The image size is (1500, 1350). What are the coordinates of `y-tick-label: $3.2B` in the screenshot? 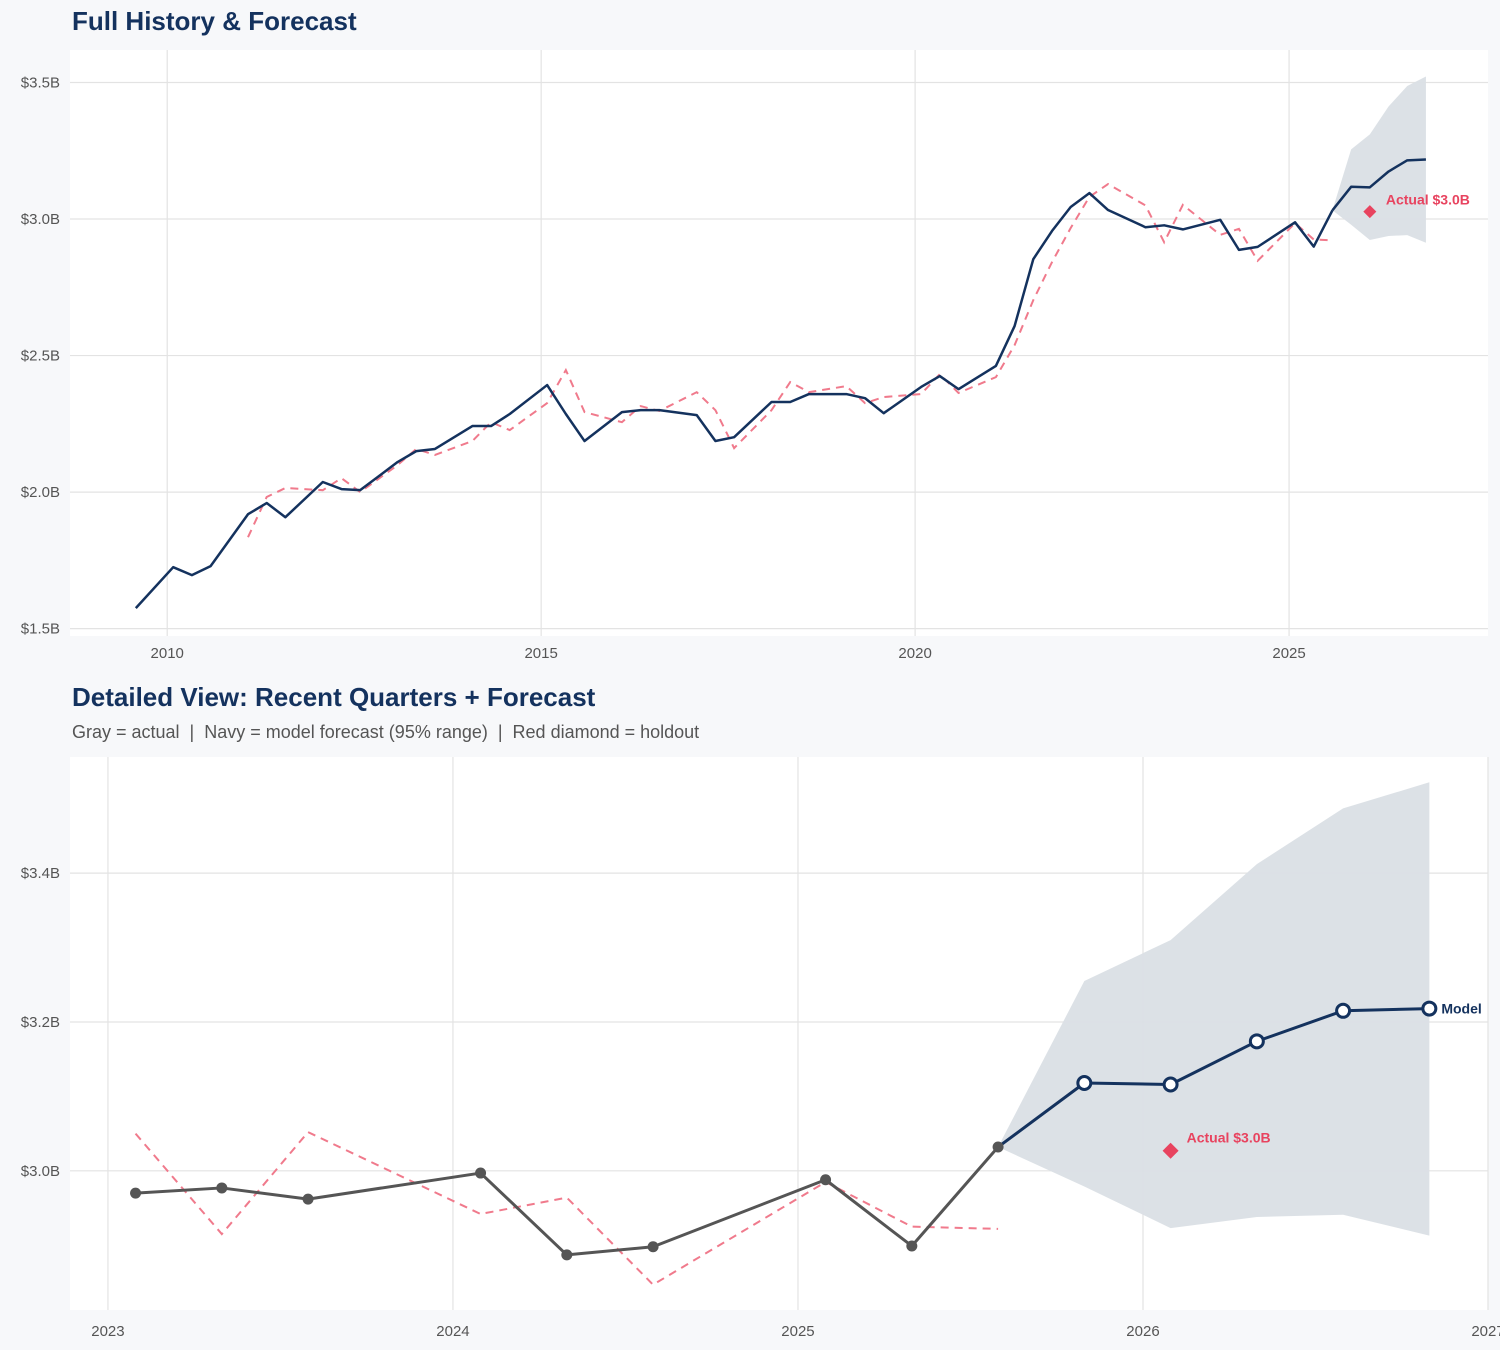 It's located at (40, 1022).